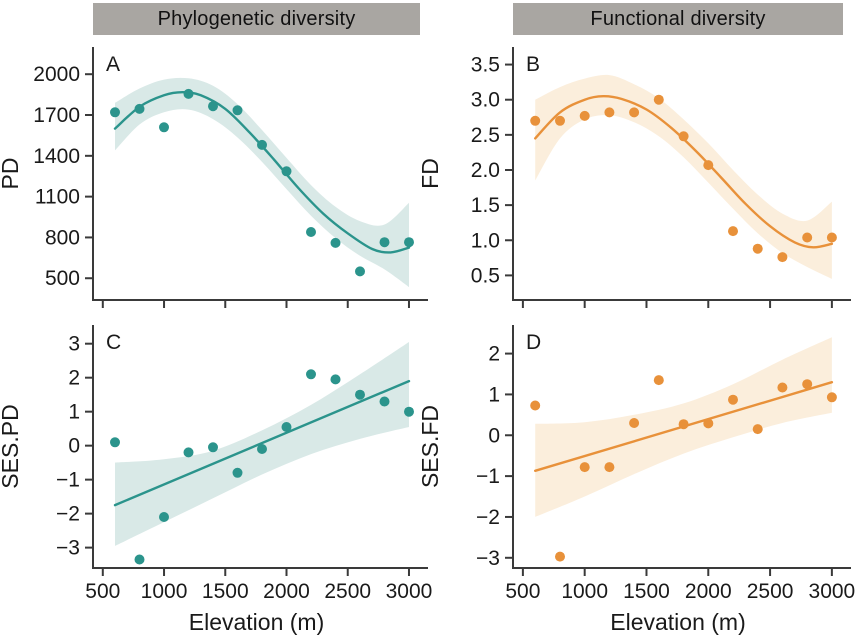 Image resolution: width=866 pixels, height=639 pixels. I want to click on y-tick-label: 0.5, so click(485, 275).